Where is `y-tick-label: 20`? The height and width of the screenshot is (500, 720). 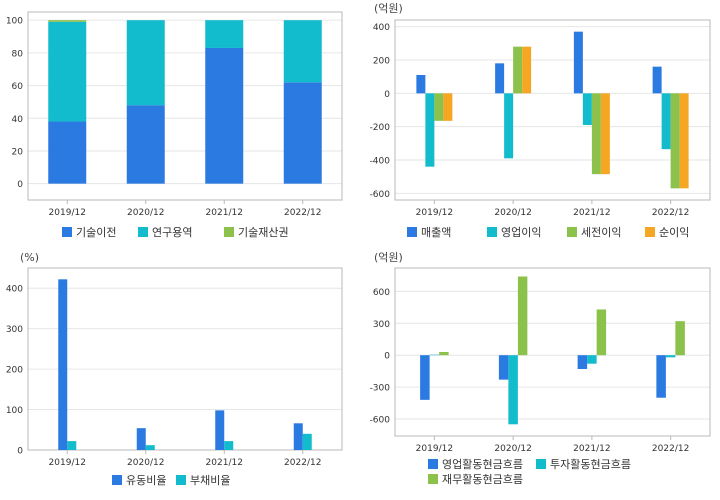 y-tick-label: 20 is located at coordinates (18, 152).